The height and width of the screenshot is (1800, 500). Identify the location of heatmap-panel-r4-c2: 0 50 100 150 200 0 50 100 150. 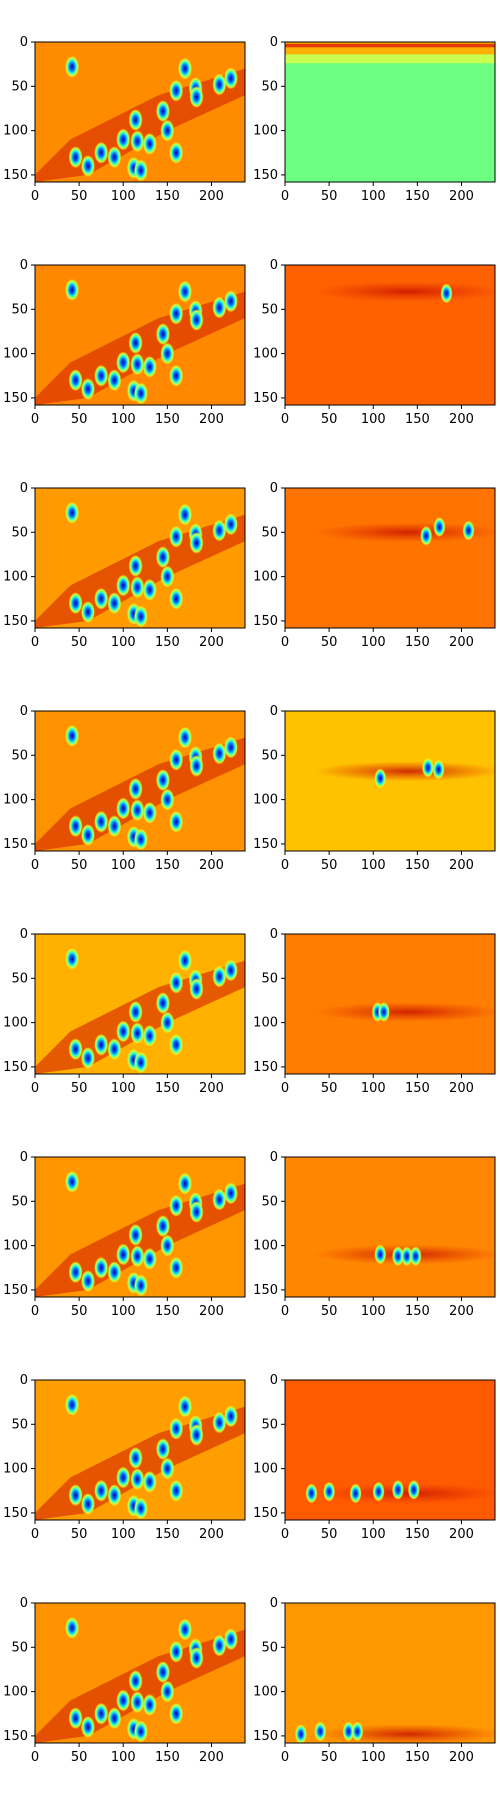
(374, 788).